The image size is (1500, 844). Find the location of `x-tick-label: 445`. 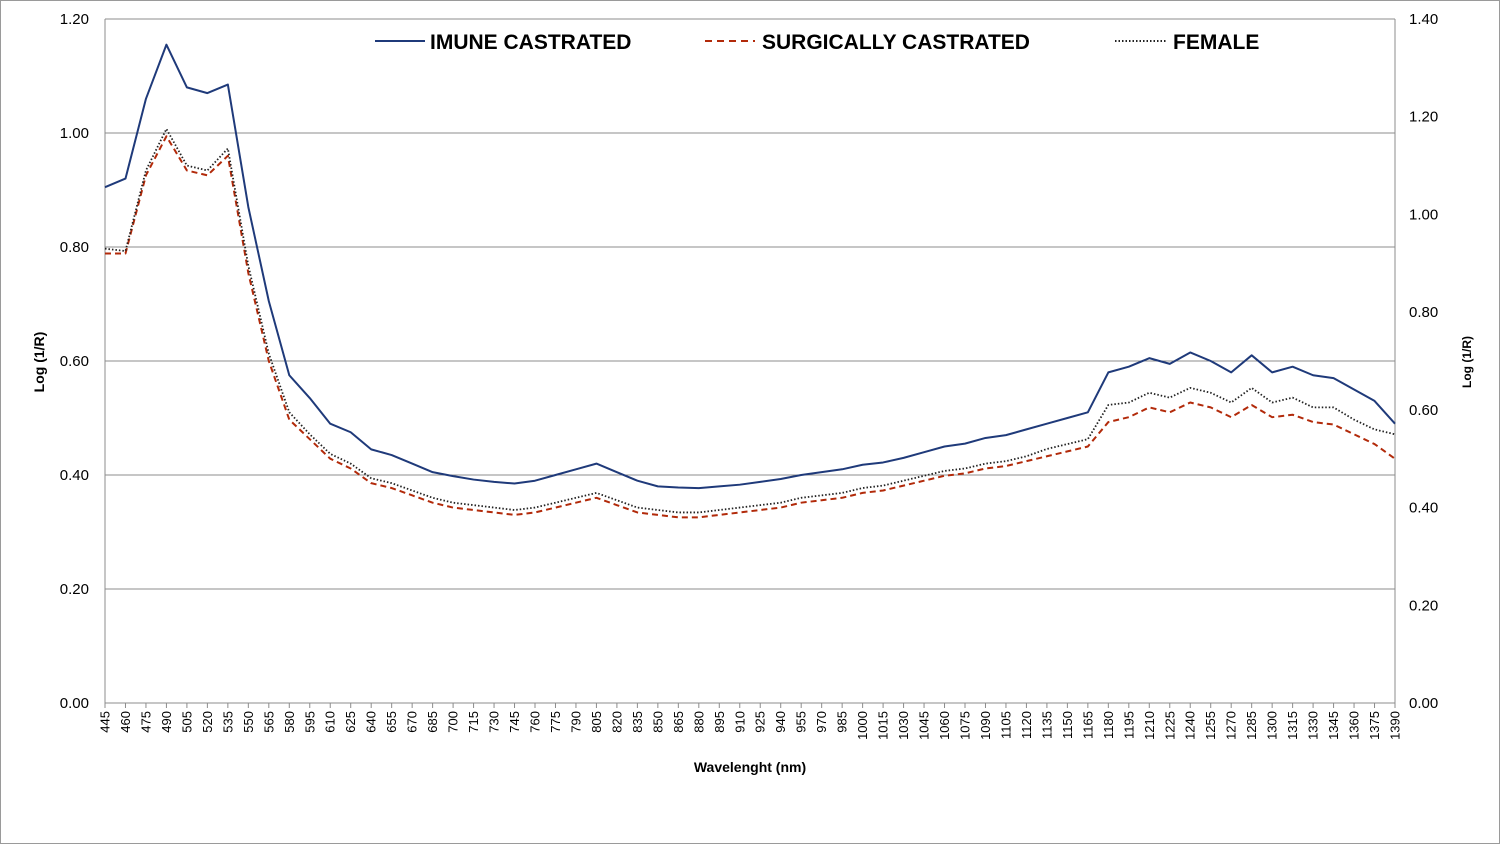

x-tick-label: 445 is located at coordinates (105, 722).